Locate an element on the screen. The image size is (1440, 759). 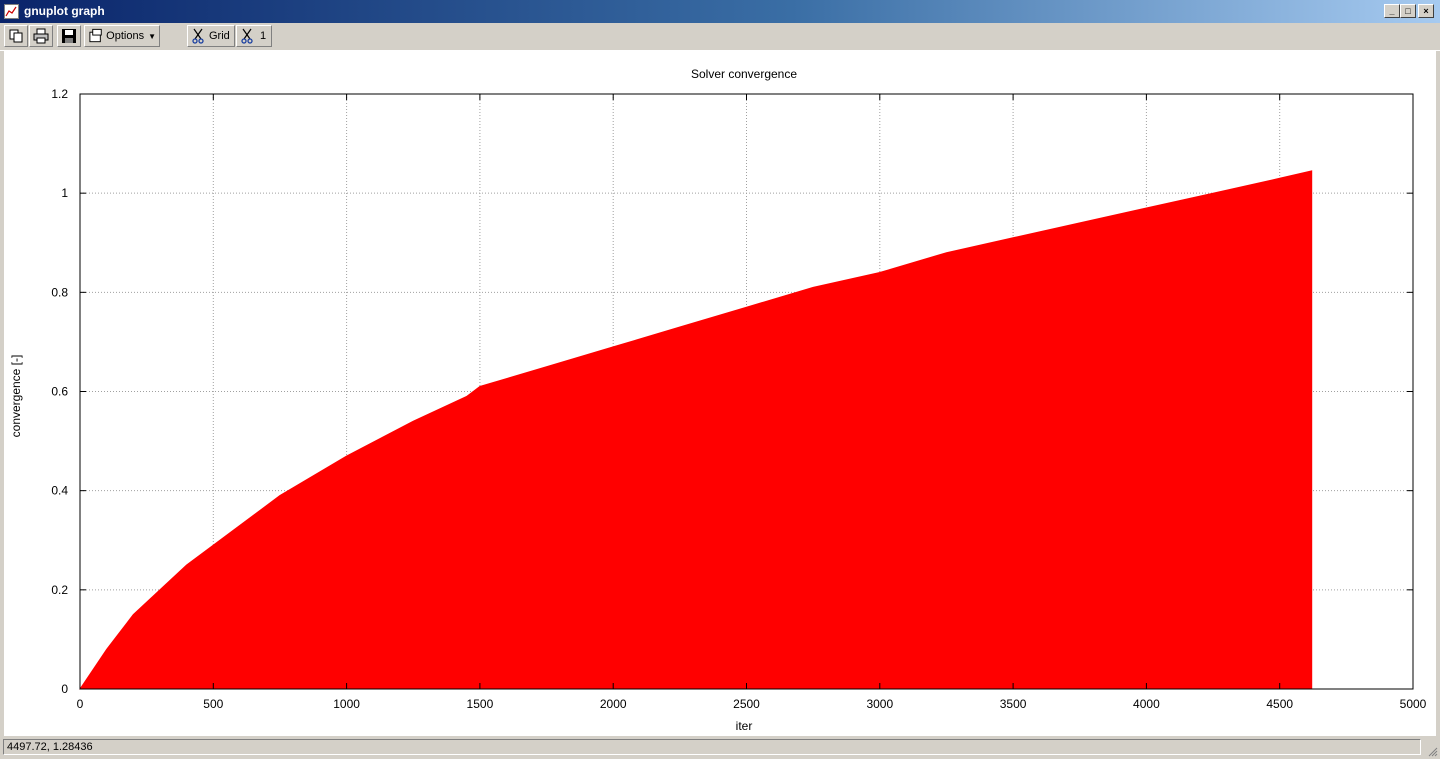
x-tick-label: 2500 is located at coordinates (746, 704).